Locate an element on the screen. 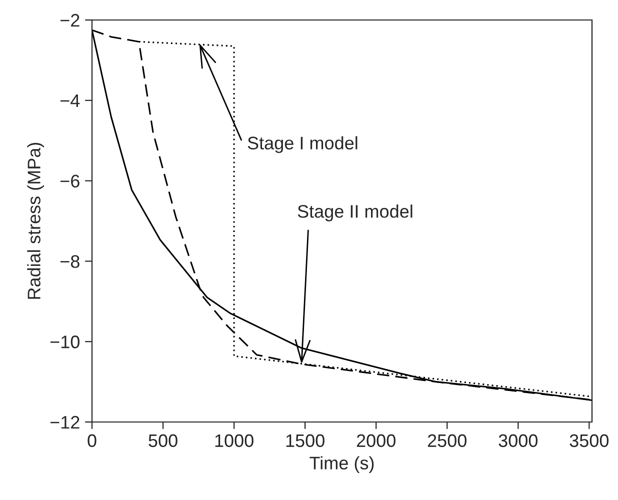 The height and width of the screenshot is (500, 618). y-tick-label: −10 is located at coordinates (65, 342).